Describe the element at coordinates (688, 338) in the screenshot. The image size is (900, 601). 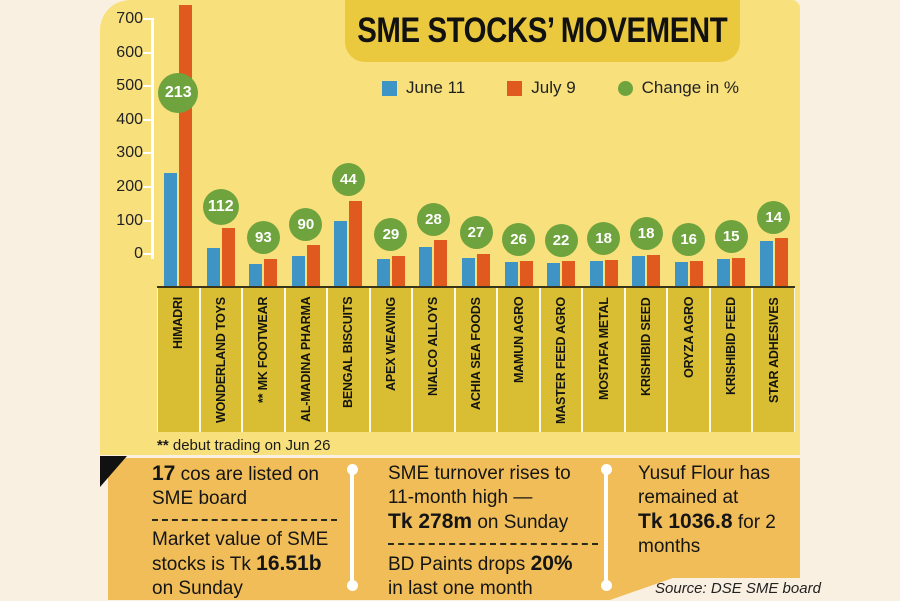
I see `category-label: ORYZA AGRO` at that location.